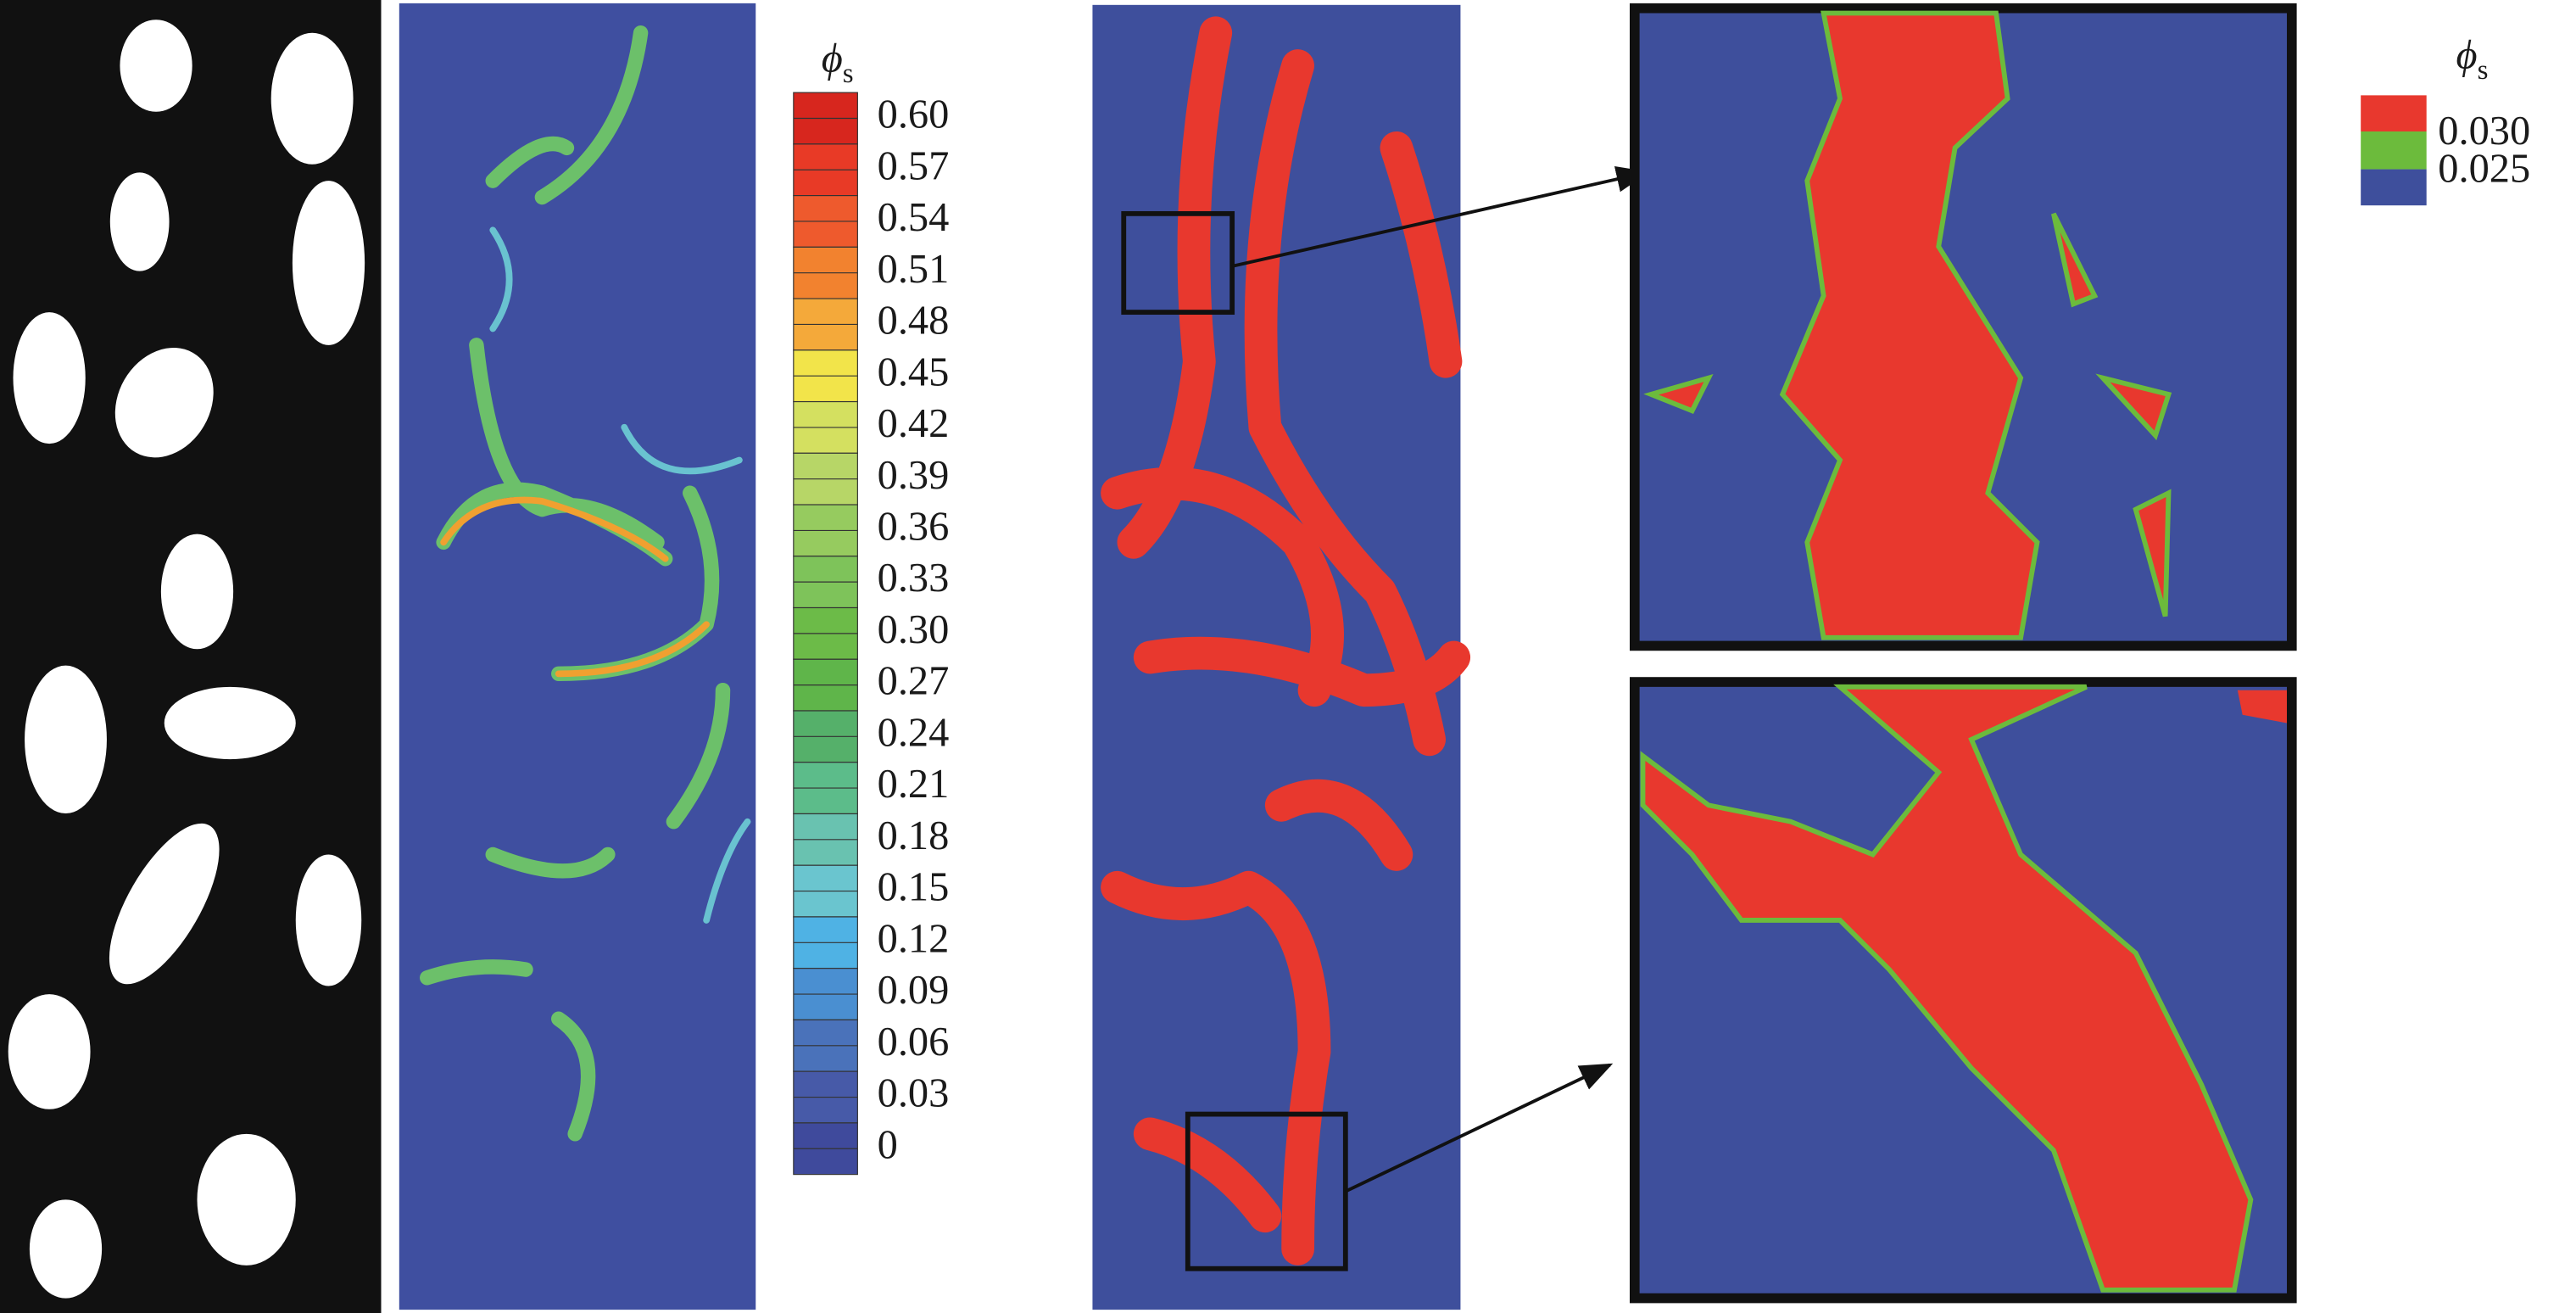 This screenshot has height=1313, width=2576. I want to click on particle-panel, so click(191, 656).